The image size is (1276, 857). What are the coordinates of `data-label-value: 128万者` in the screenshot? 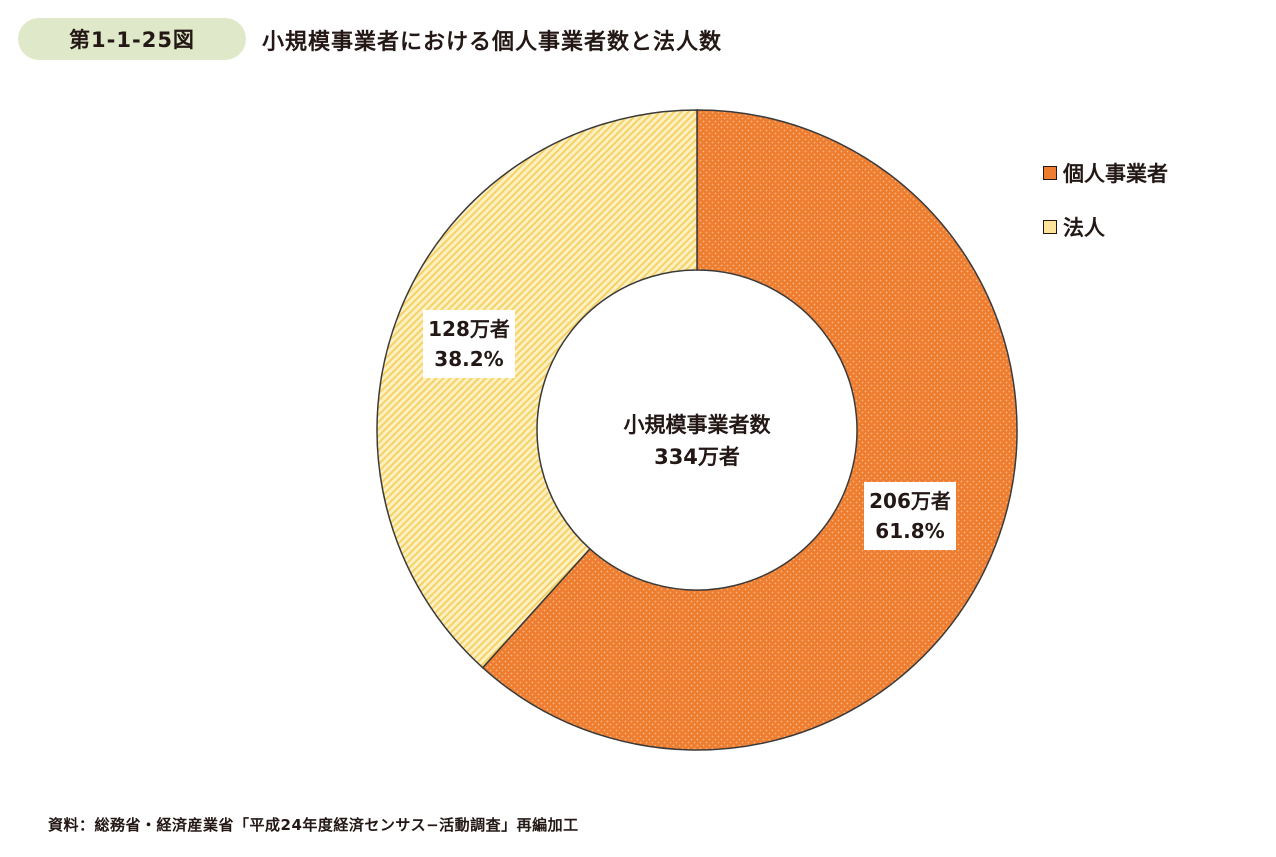 It's located at (469, 329).